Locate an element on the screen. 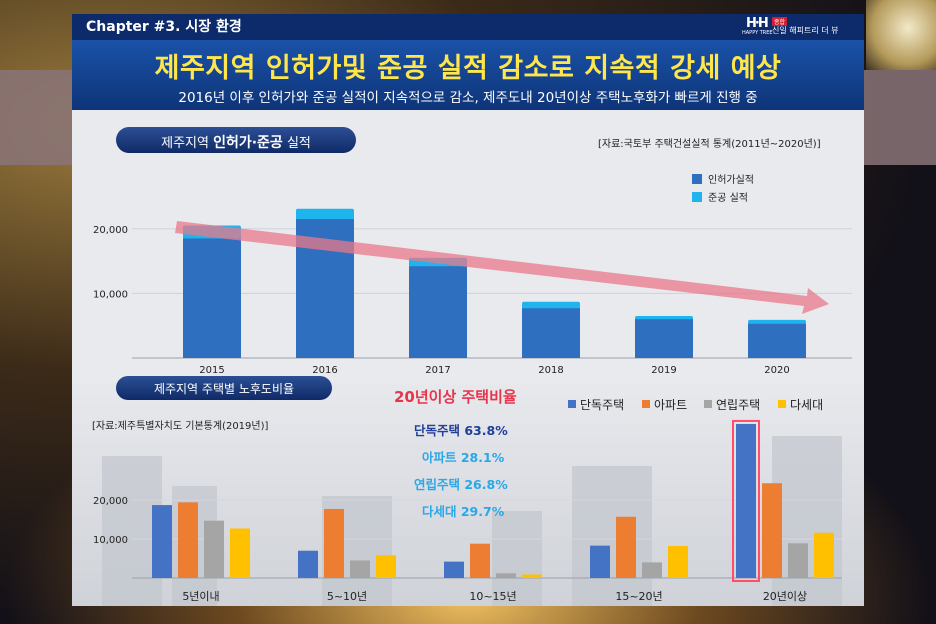 The height and width of the screenshot is (624, 936). annotation-apartment: 아파트 28.1% is located at coordinates (463, 457).